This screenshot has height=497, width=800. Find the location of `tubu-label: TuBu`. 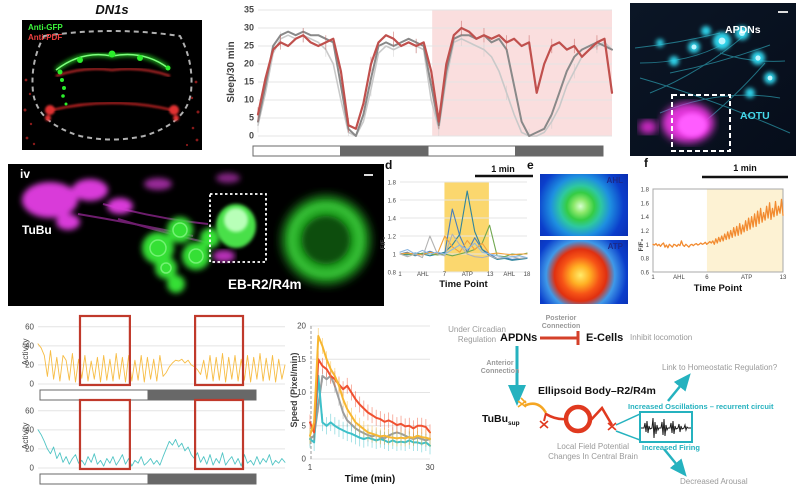

tubu-label: TuBu is located at coordinates (37, 230).